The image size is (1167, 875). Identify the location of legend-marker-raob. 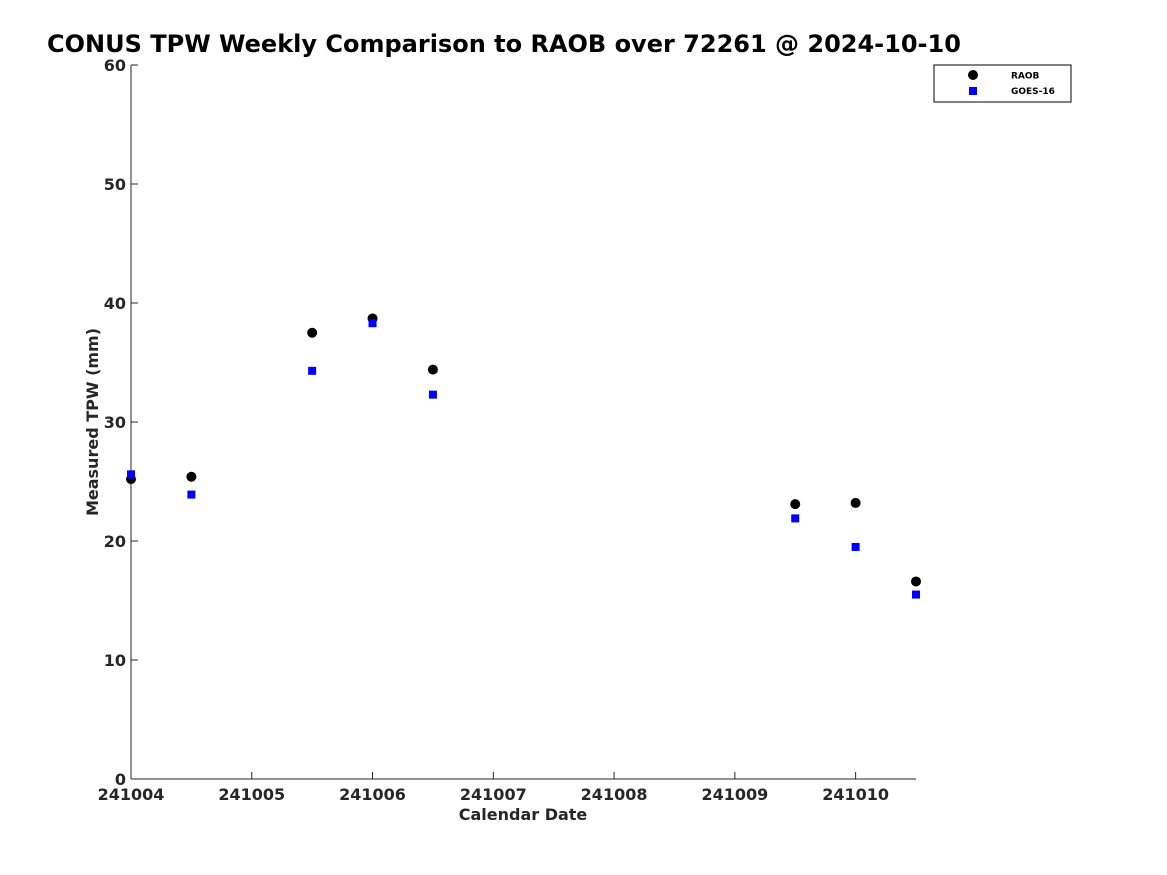
(973, 75).